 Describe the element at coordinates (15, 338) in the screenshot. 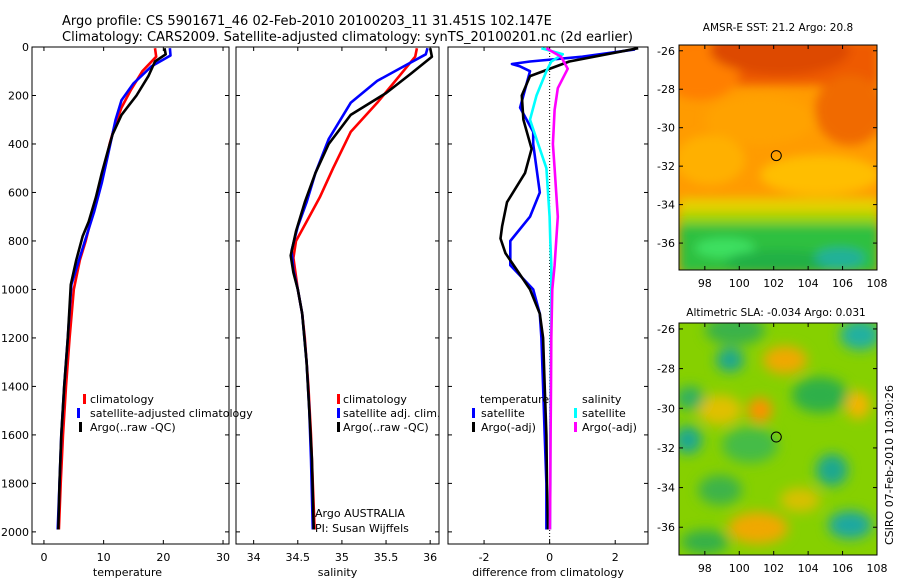

I see `y-tick-label: 1200` at that location.